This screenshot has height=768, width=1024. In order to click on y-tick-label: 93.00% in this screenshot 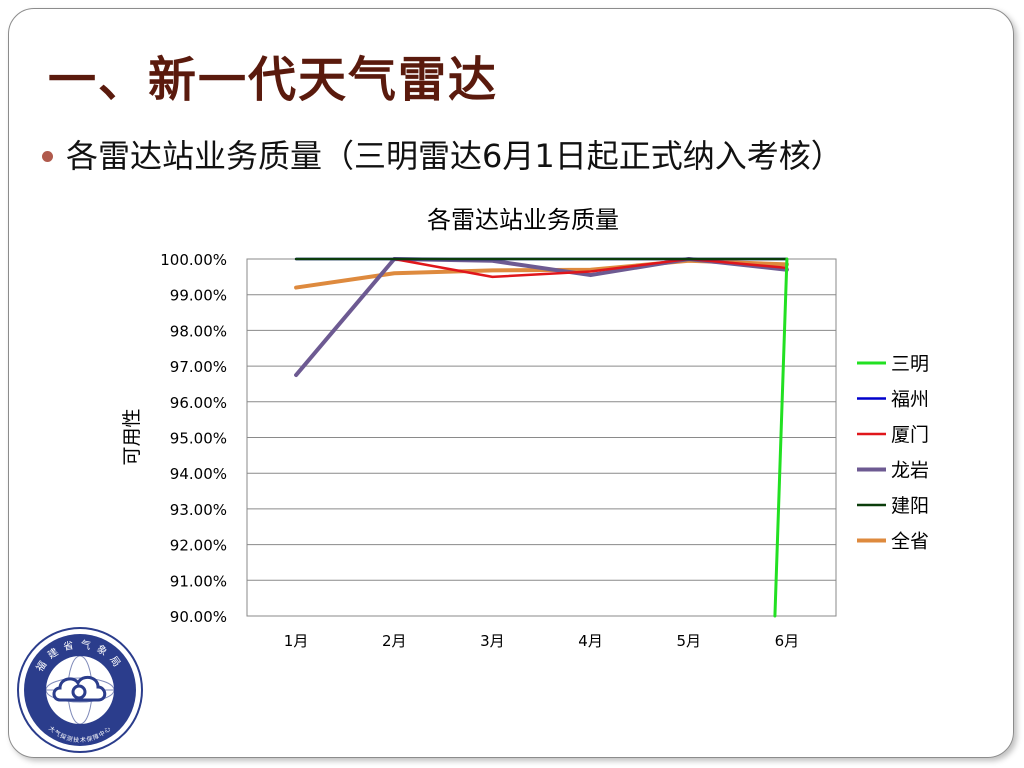, I will do `click(198, 510)`.